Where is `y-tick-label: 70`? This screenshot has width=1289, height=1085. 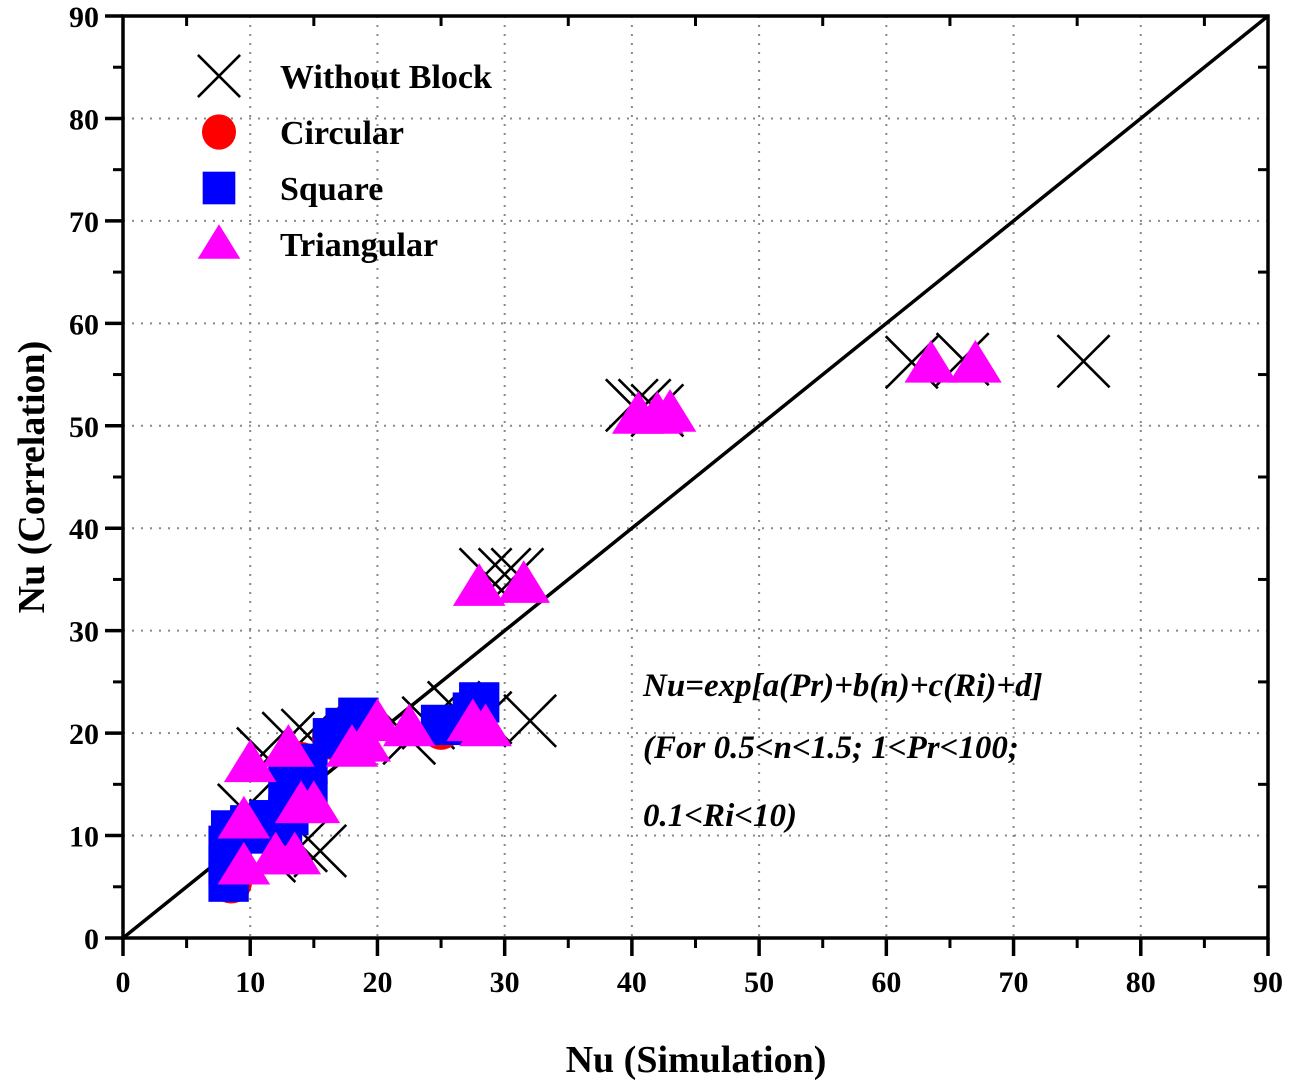 y-tick-label: 70 is located at coordinates (84, 222).